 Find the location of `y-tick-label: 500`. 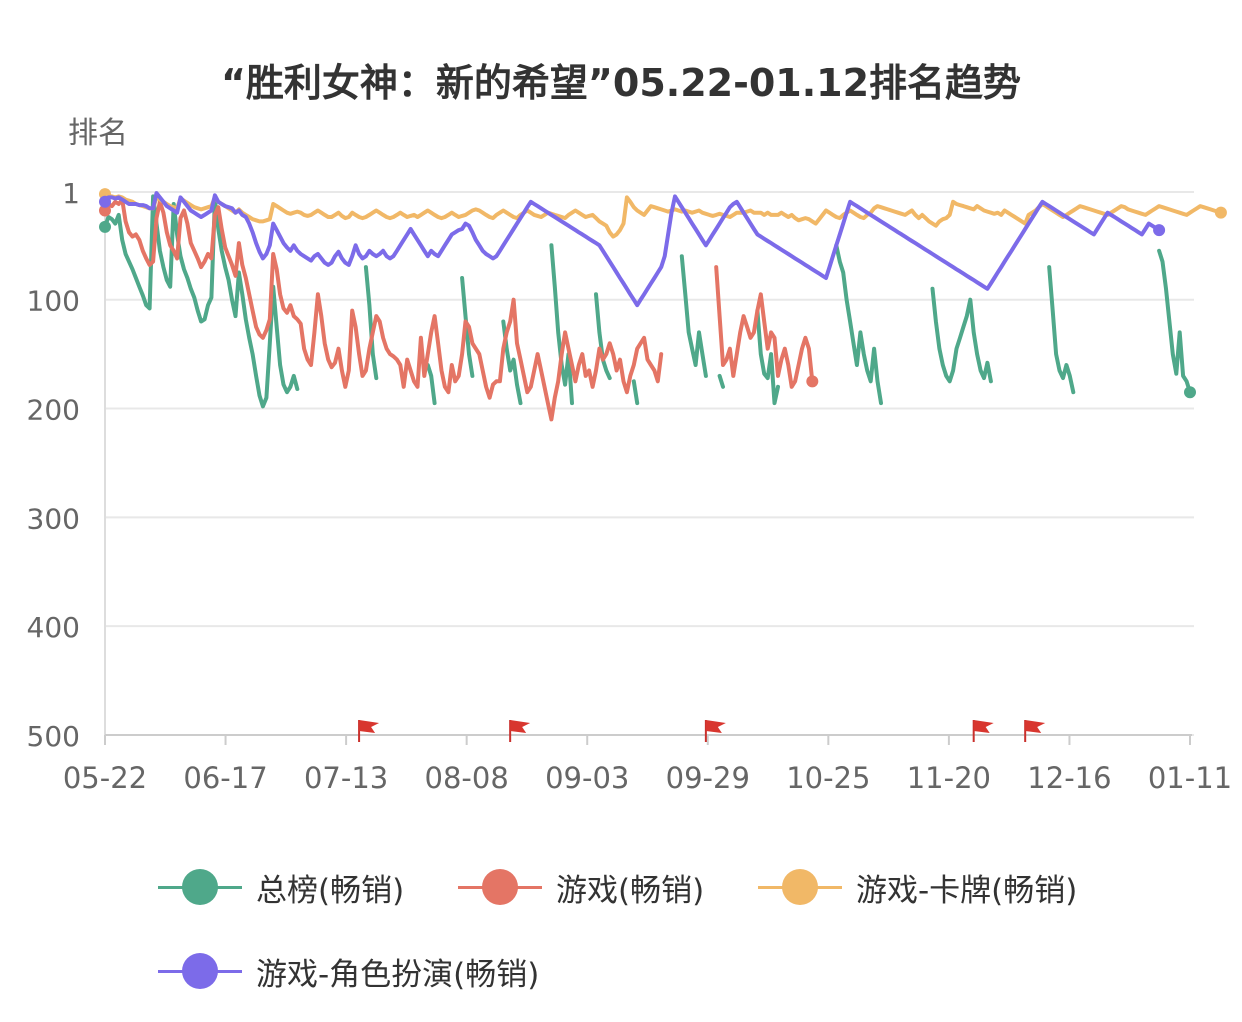

y-tick-label: 500 is located at coordinates (53, 736).